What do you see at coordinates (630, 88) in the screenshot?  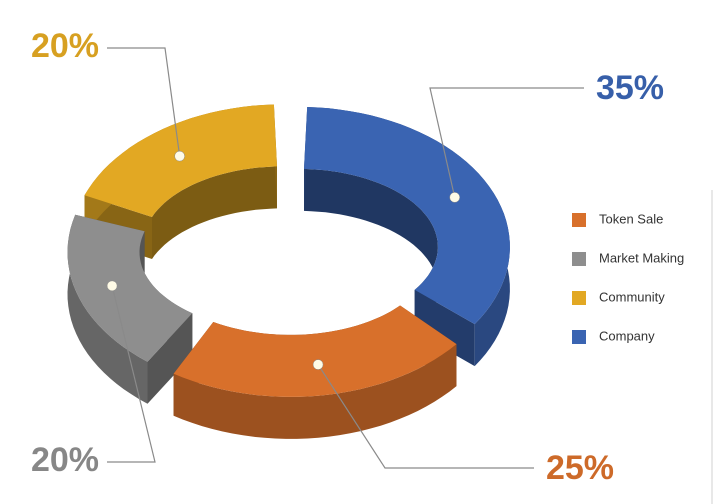 I see `value-label: 35%` at bounding box center [630, 88].